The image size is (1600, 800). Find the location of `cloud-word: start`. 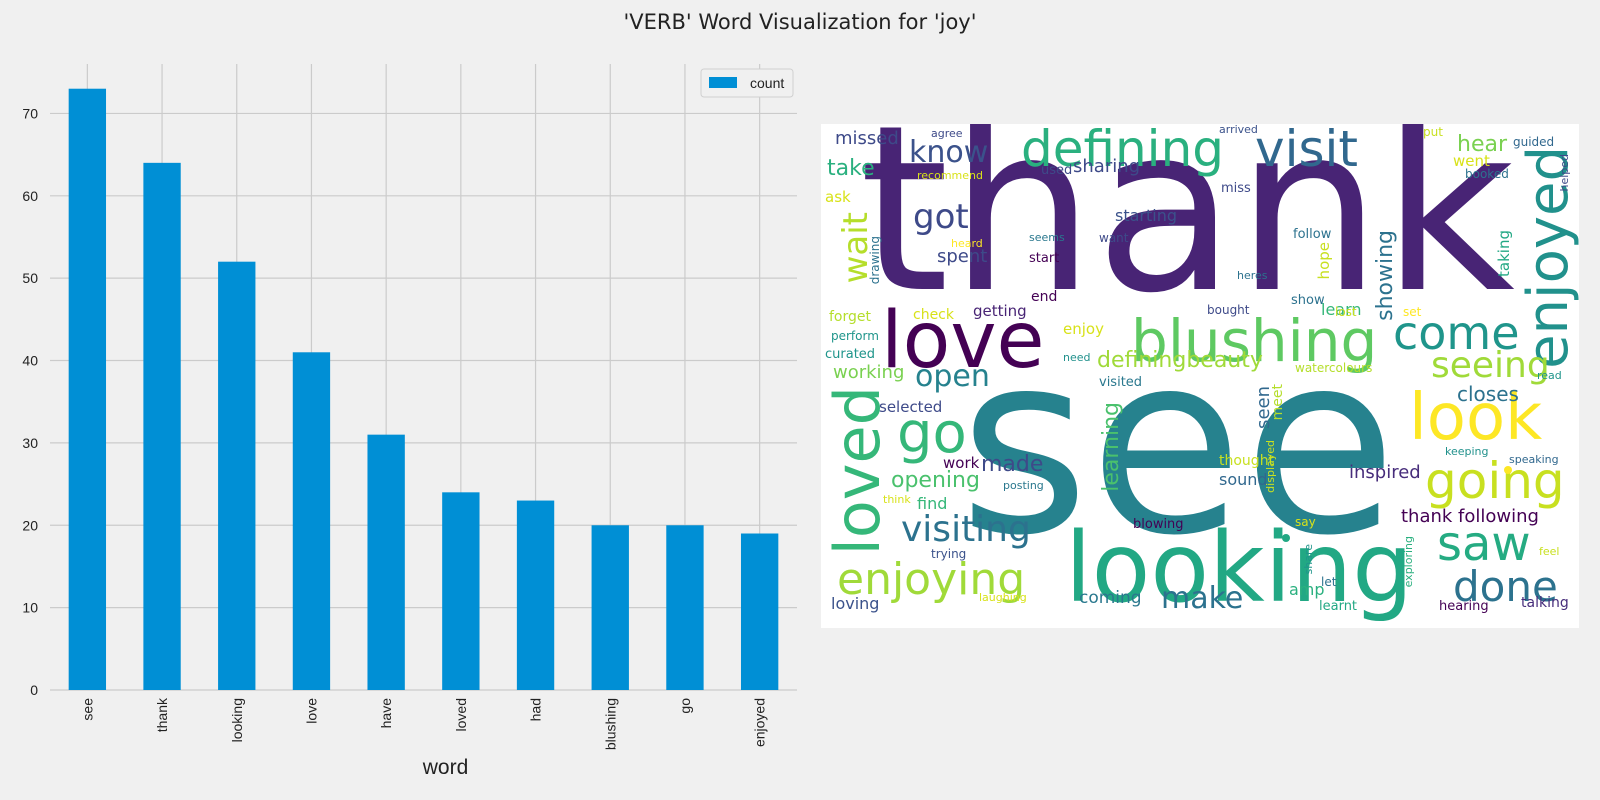

cloud-word: start is located at coordinates (1044, 258).